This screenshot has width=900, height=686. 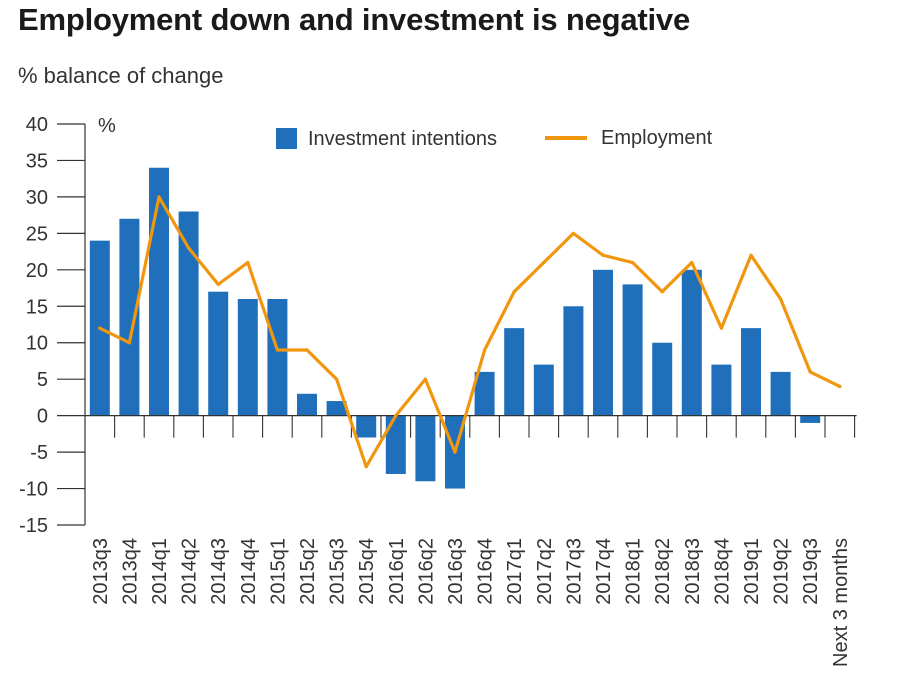 I want to click on x-tick-label: 2015q2, so click(x=308, y=571).